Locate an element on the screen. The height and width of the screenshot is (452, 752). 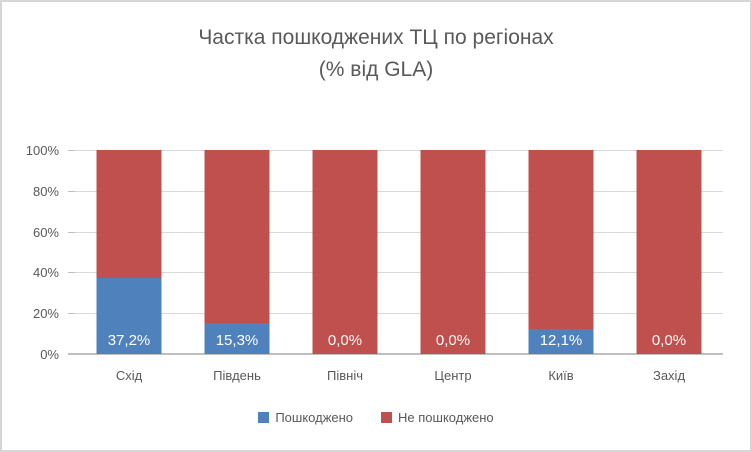
x-axis: Схід Південь Північ Центр Київ Захід is located at coordinates (399, 378).